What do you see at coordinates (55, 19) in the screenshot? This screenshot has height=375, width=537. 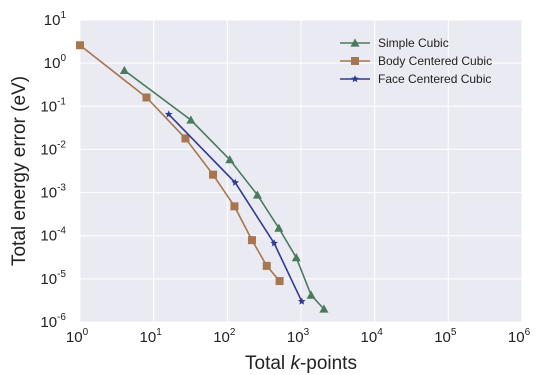 I see `y-tick-label: 10¹` at bounding box center [55, 19].